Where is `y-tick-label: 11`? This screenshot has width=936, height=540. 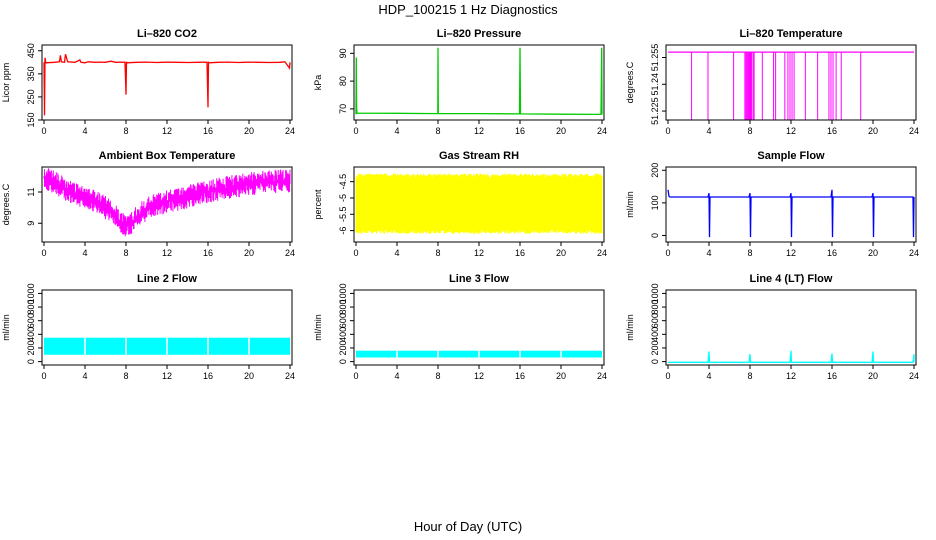
y-tick-label: 11 is located at coordinates (31, 191).